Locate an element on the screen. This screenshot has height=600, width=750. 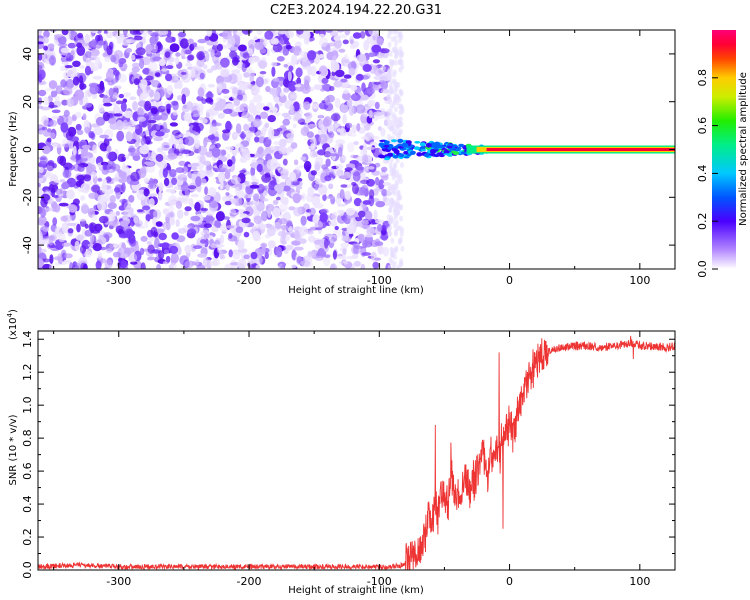
x-tick-label: -100 is located at coordinates (379, 280).